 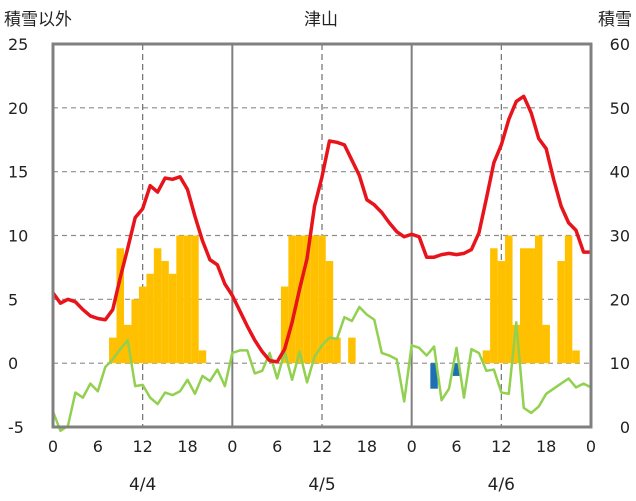 I want to click on chart-title: 津山, so click(x=321, y=20).